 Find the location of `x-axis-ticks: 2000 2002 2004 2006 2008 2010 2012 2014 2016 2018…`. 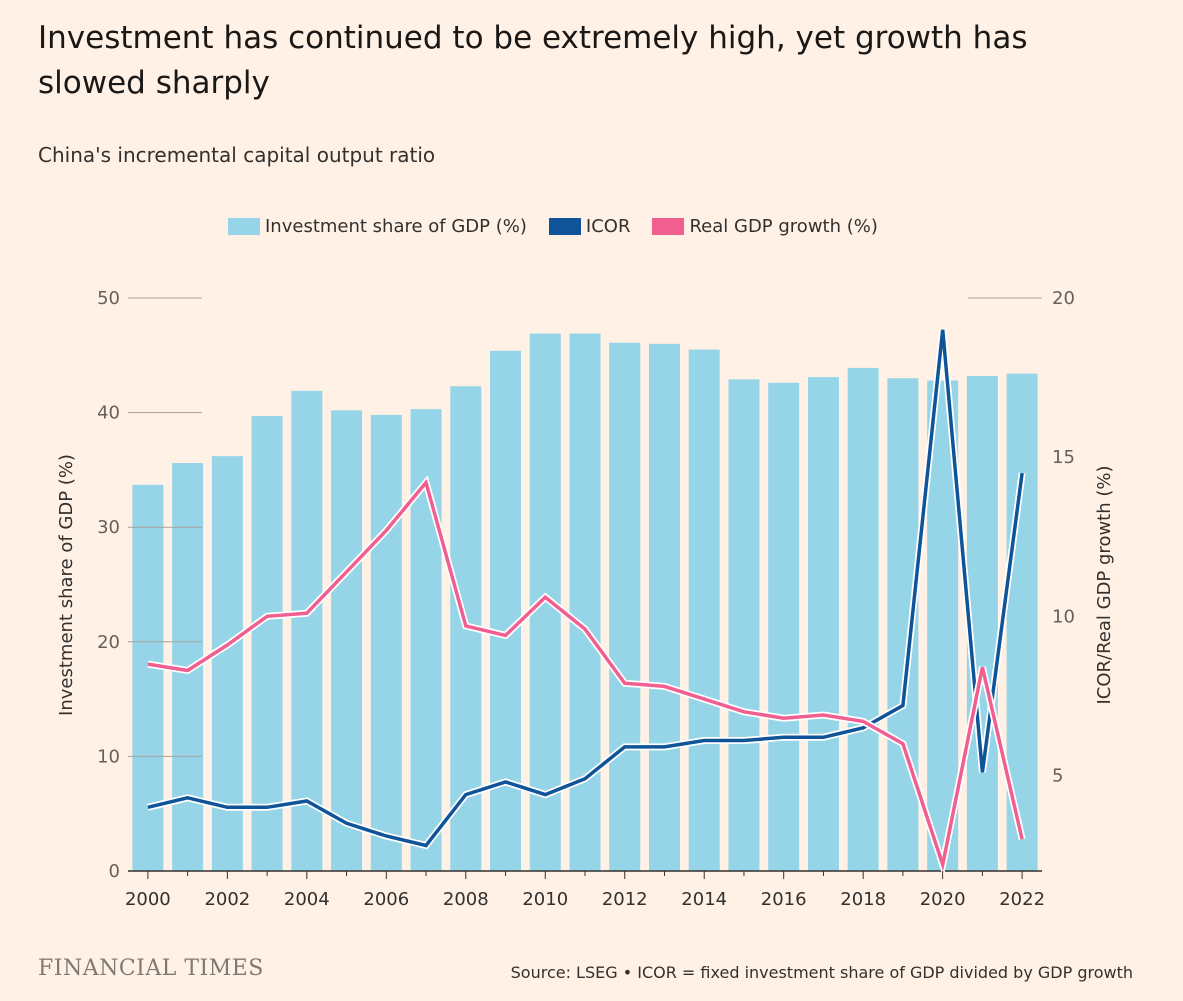

x-axis-ticks: 2000 2002 2004 2006 2008 2010 2012 2014 2016 2018… is located at coordinates (585, 890).